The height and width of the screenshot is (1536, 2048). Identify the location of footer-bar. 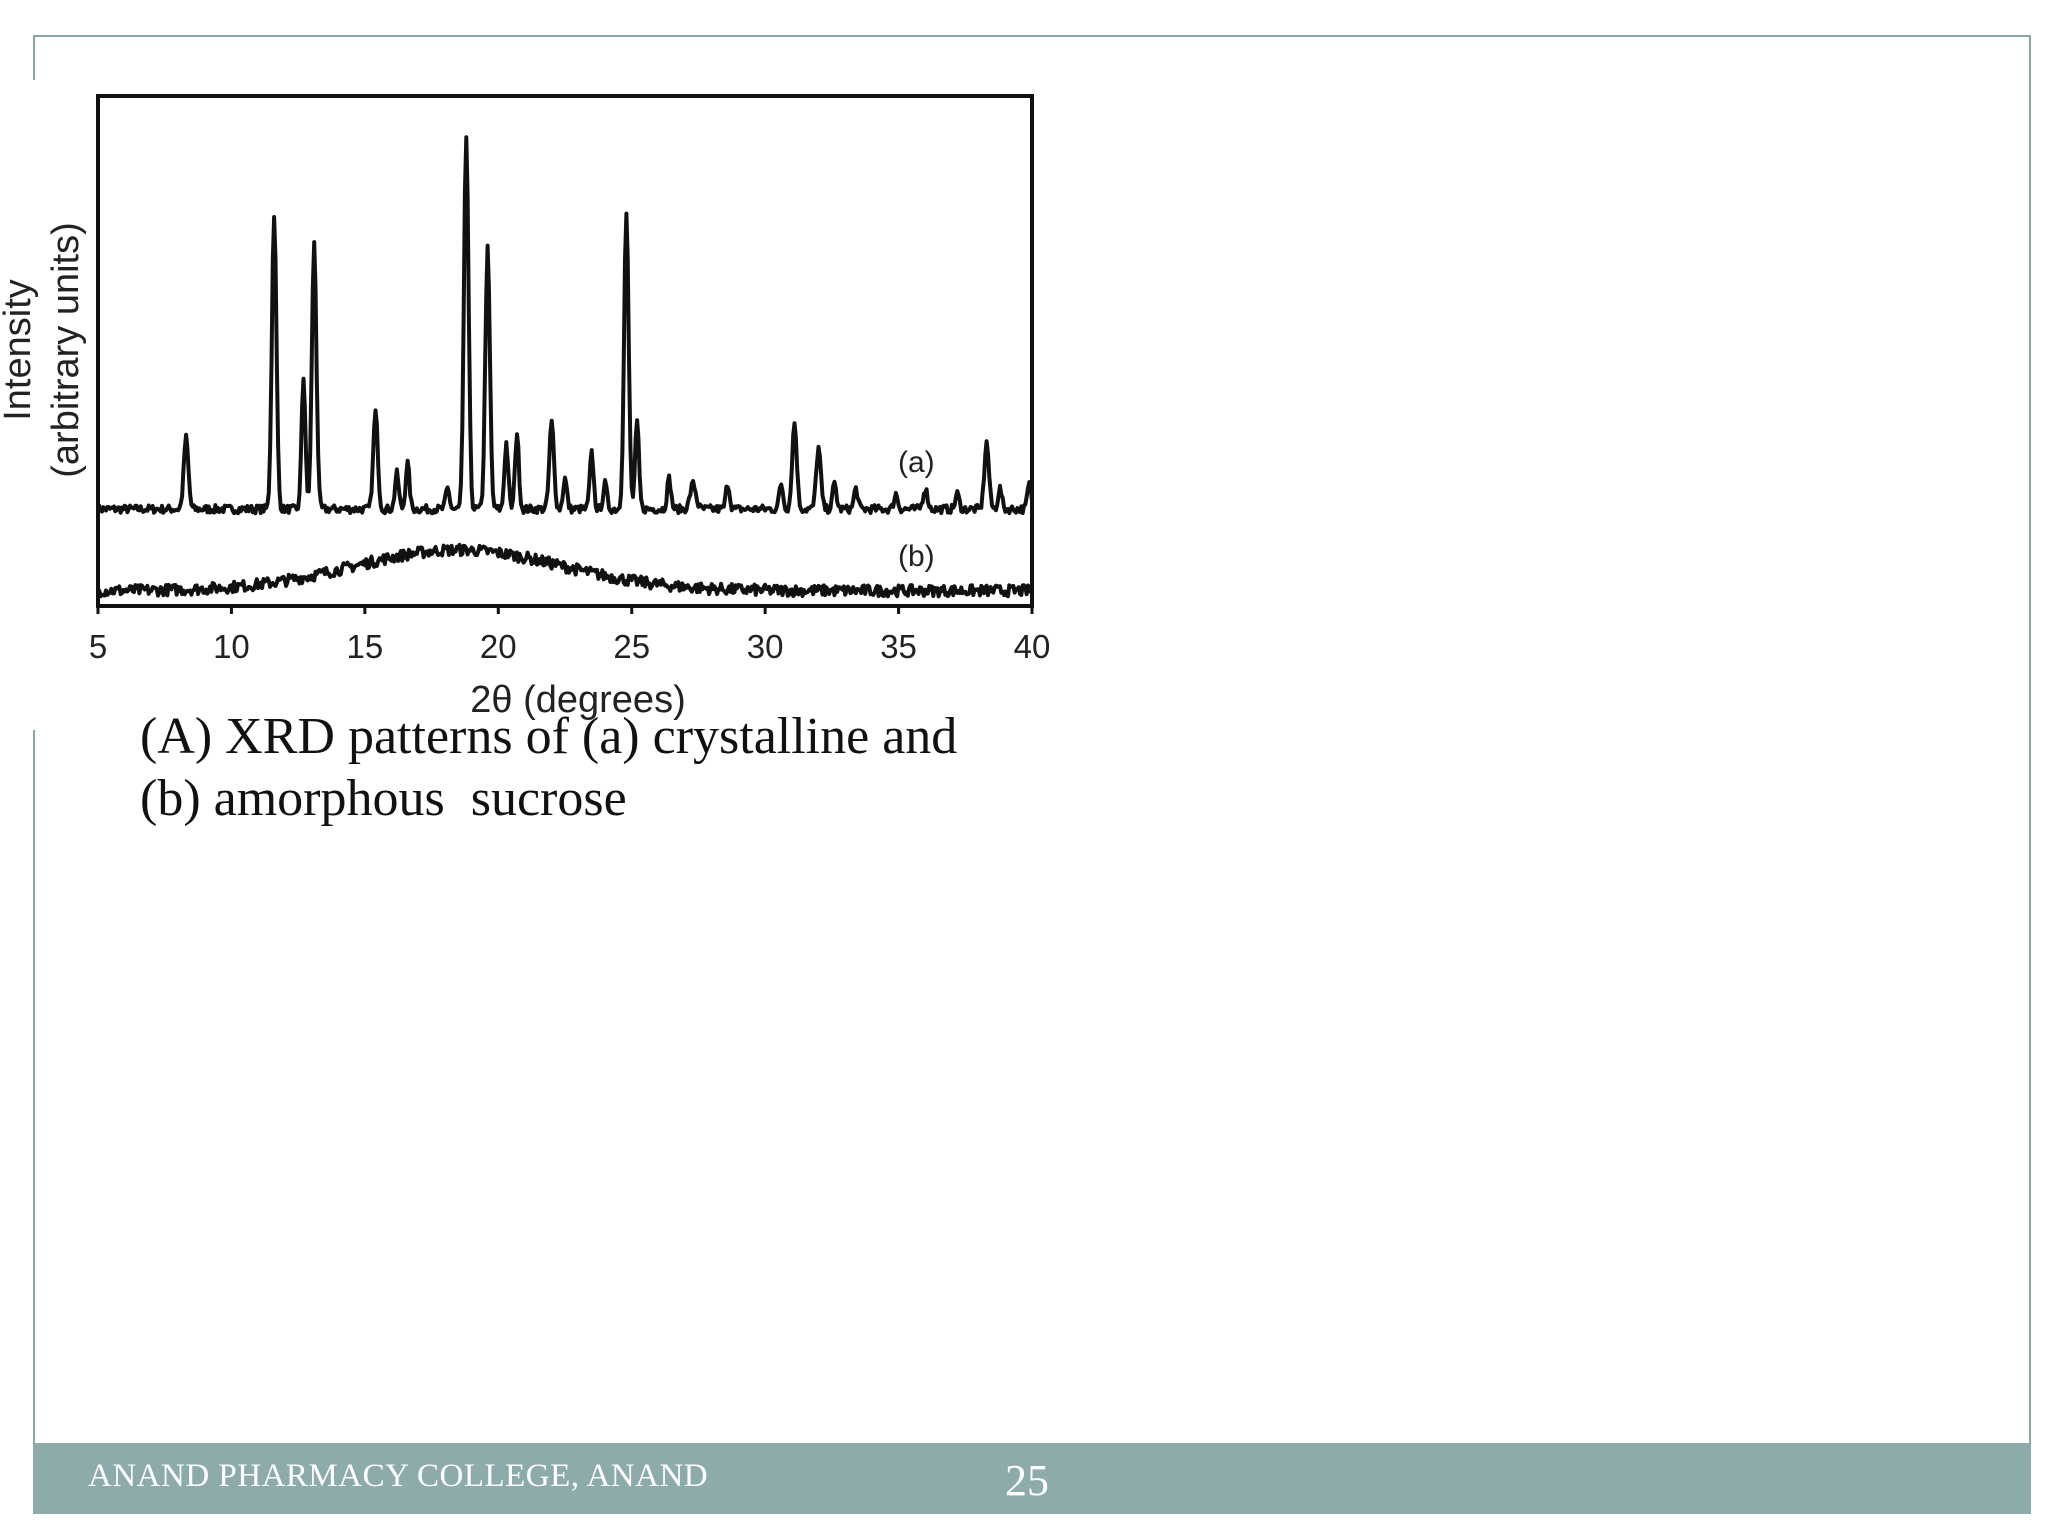
(1032, 1478).